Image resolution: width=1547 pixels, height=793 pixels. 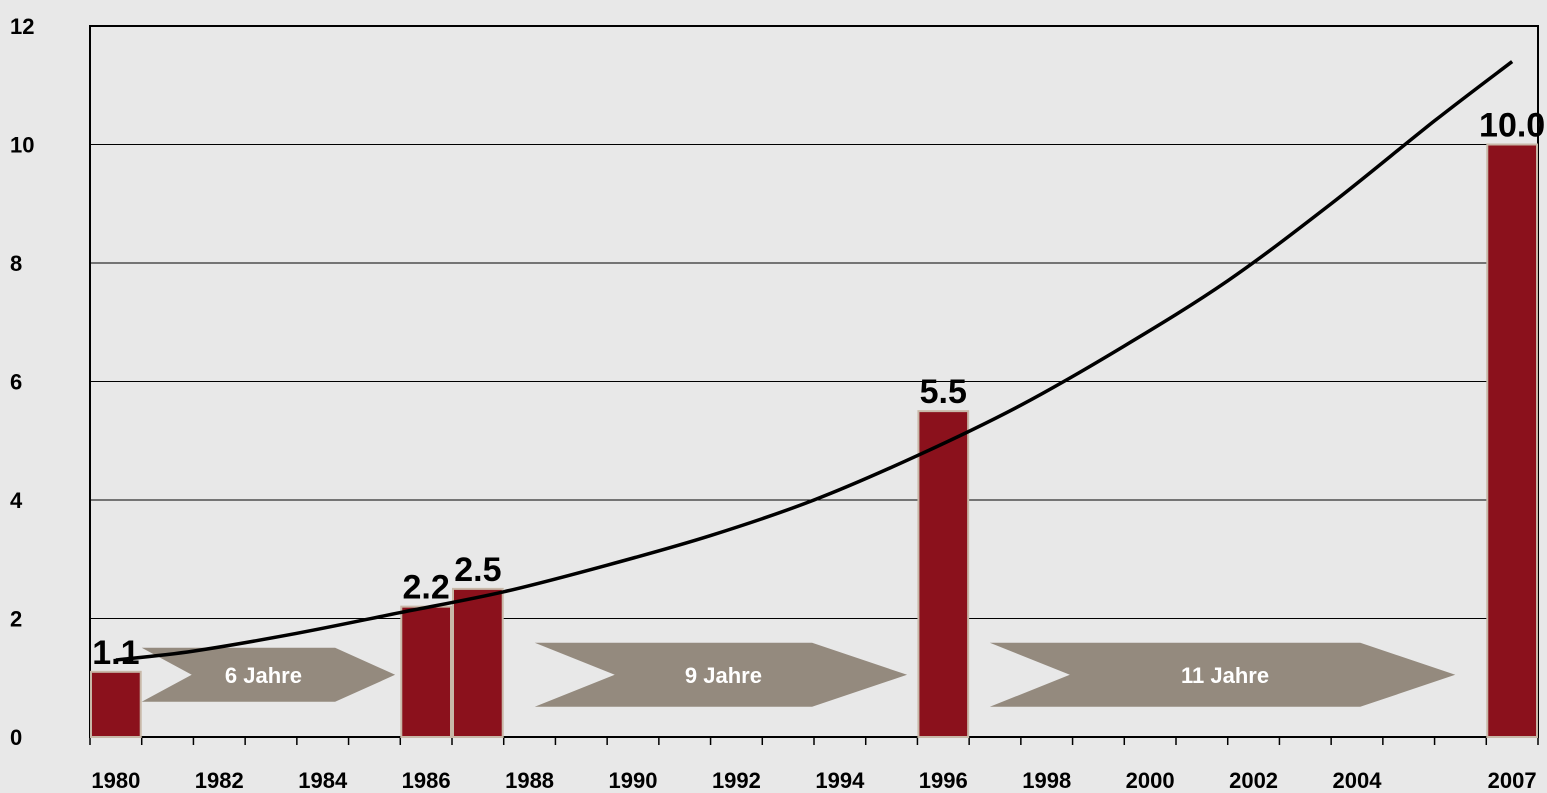 I want to click on x-tick-label: 1994, so click(x=840, y=780).